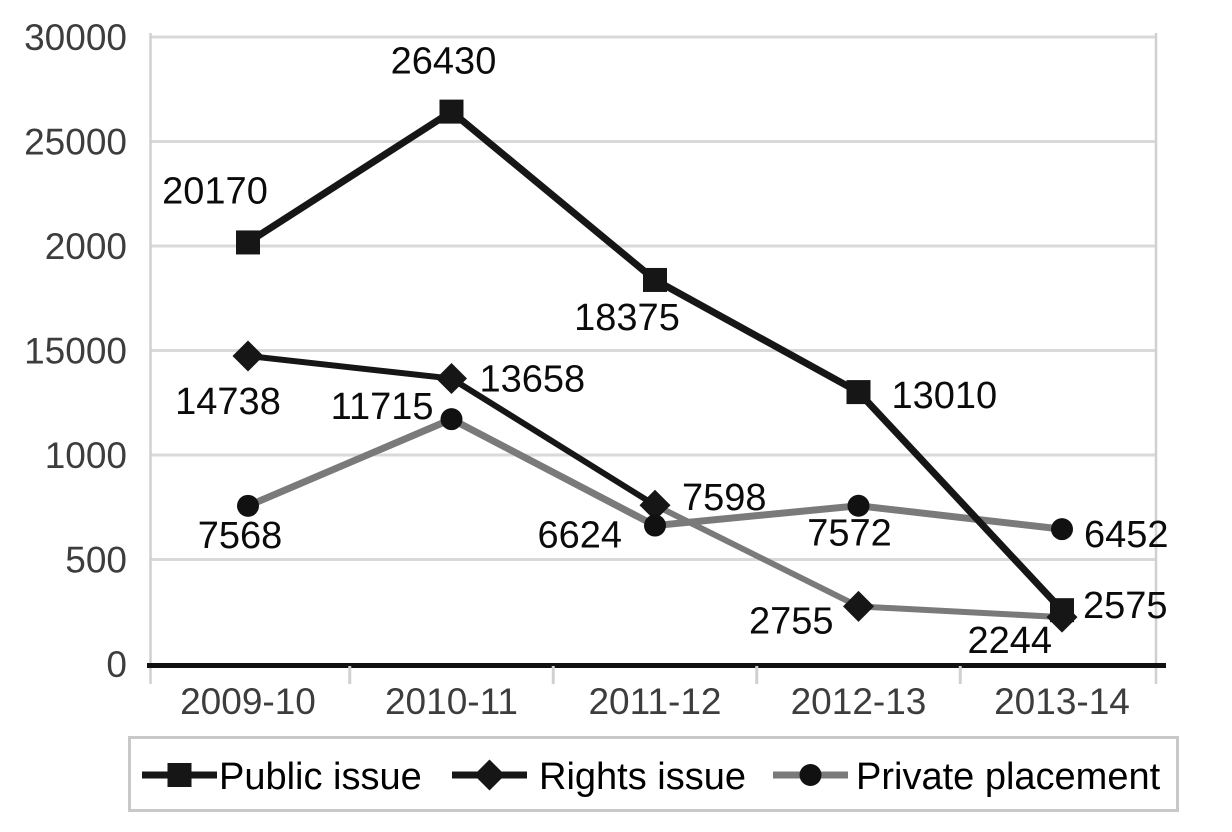 The width and height of the screenshot is (1232, 832). I want to click on y-tick-label: 2000, so click(86, 246).